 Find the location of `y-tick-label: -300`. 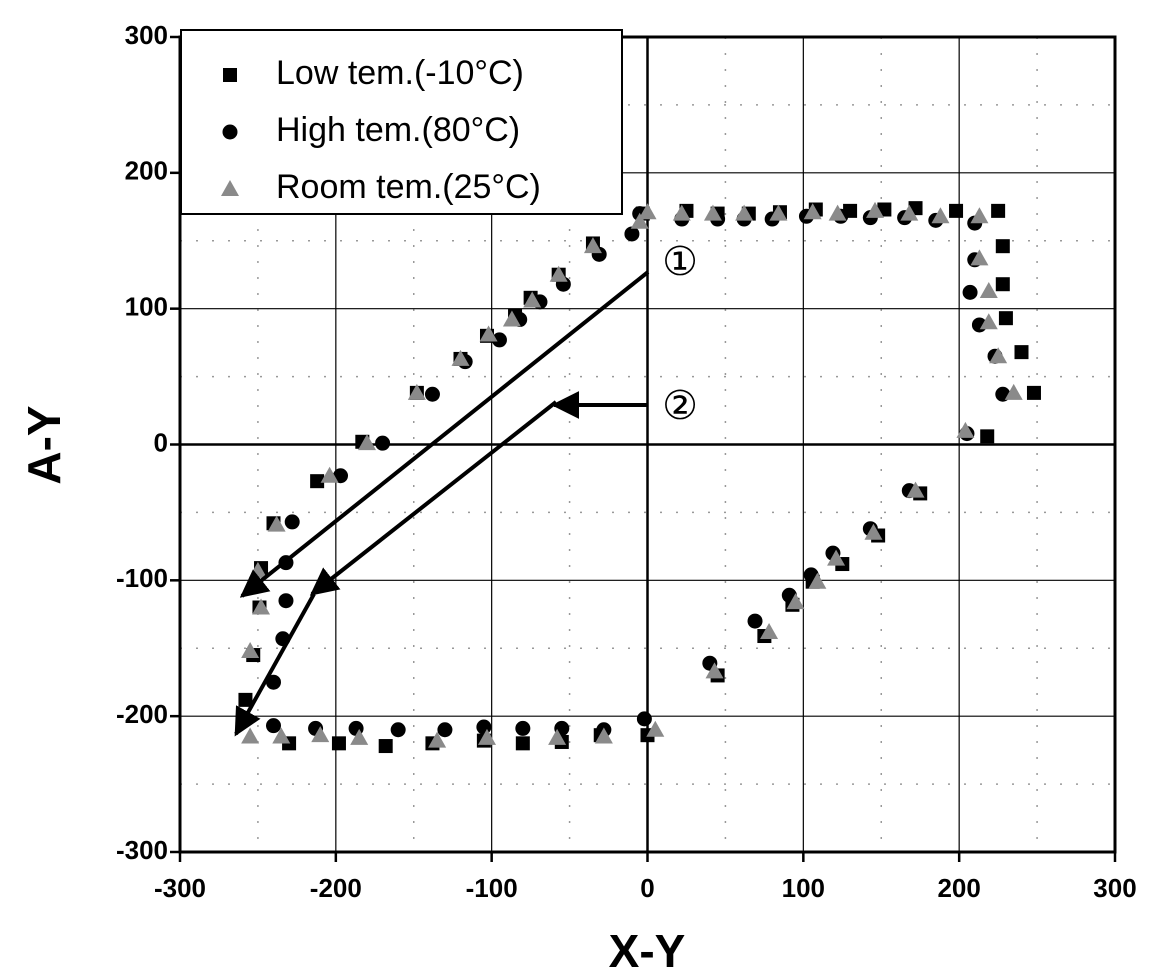

y-tick-label: -300 is located at coordinates (142, 850).